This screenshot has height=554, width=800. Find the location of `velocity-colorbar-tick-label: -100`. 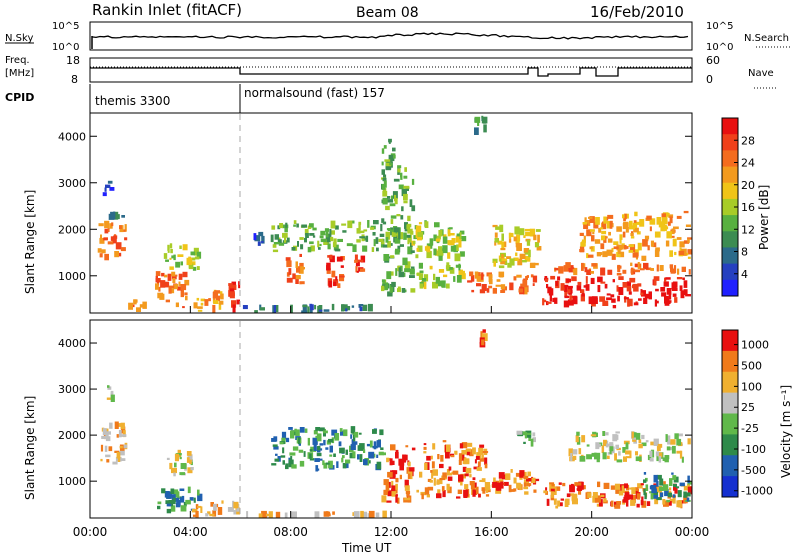

velocity-colorbar-tick-label: -100 is located at coordinates (753, 449).